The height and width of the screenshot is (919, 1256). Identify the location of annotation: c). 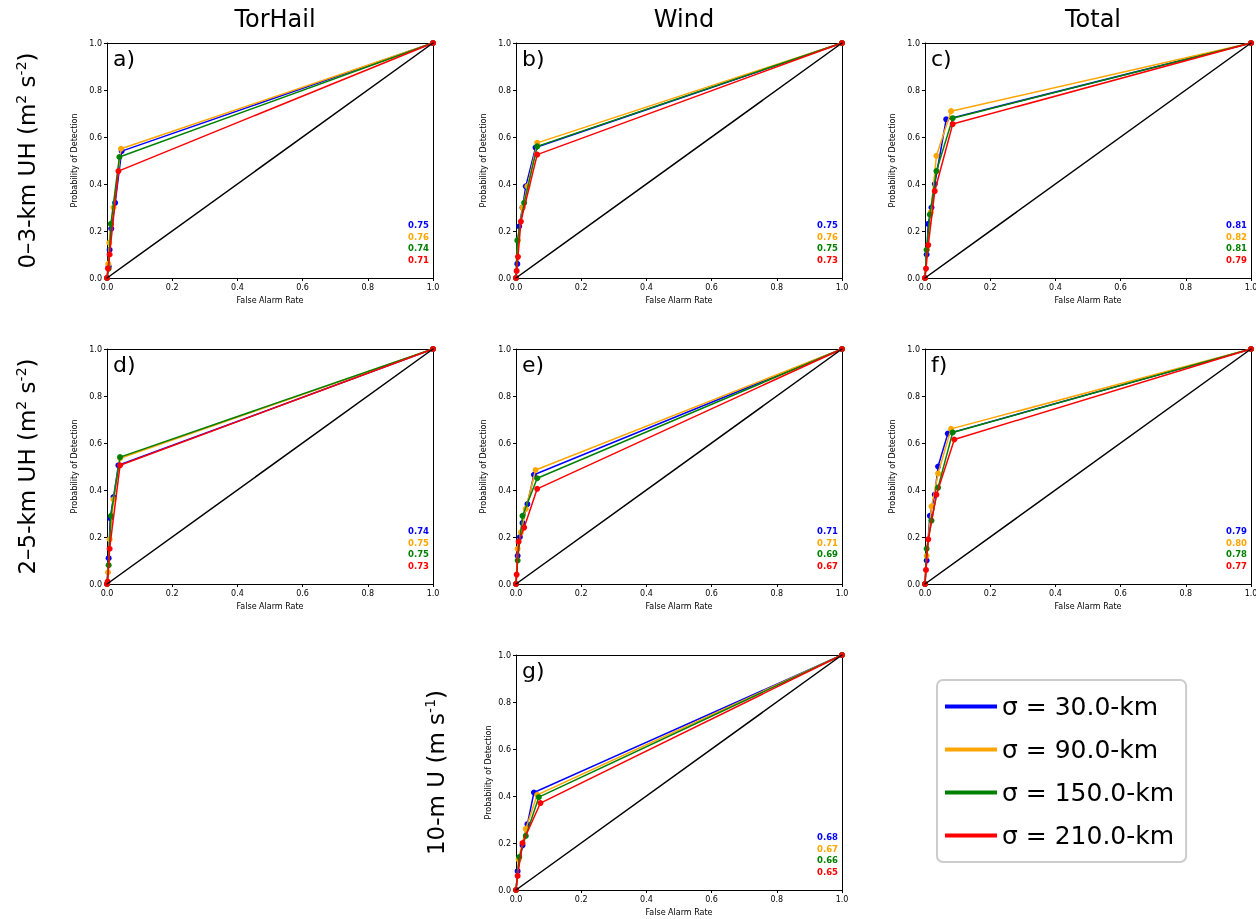
(941, 58).